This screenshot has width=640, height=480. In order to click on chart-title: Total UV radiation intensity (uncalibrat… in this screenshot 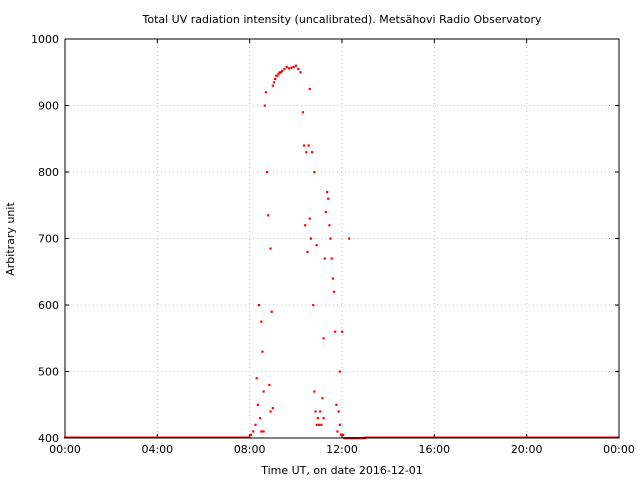, I will do `click(342, 19)`.